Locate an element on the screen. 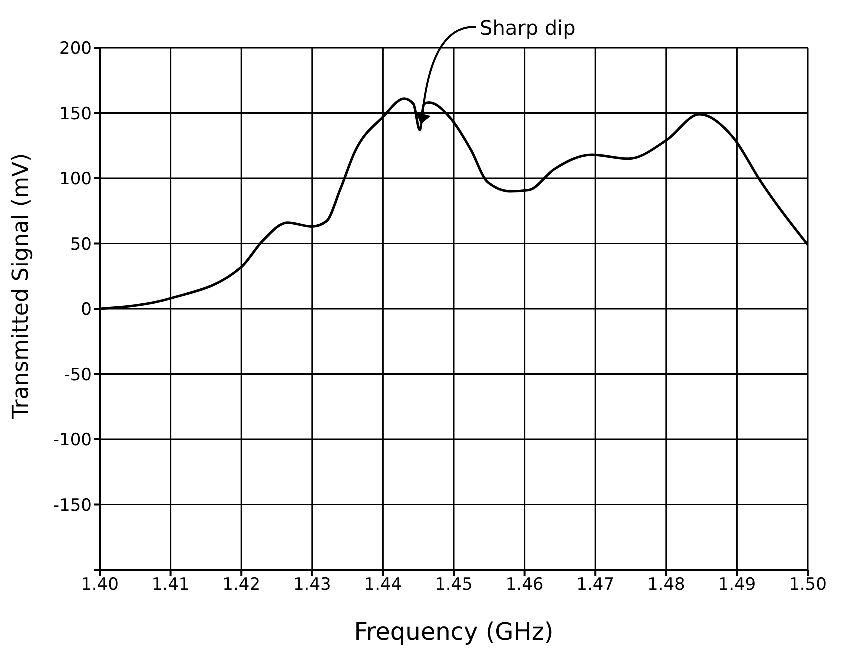  y-tick-label: -100 is located at coordinates (72, 440).